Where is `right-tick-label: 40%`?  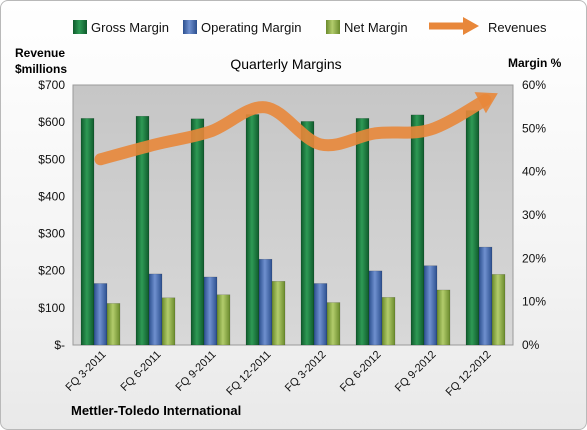 right-tick-label: 40% is located at coordinates (534, 172).